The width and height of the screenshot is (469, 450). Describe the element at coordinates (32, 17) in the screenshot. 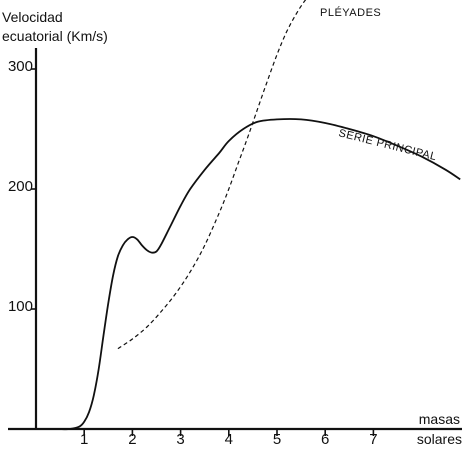

I see `y-axis-label-line1: Velocidad` at that location.